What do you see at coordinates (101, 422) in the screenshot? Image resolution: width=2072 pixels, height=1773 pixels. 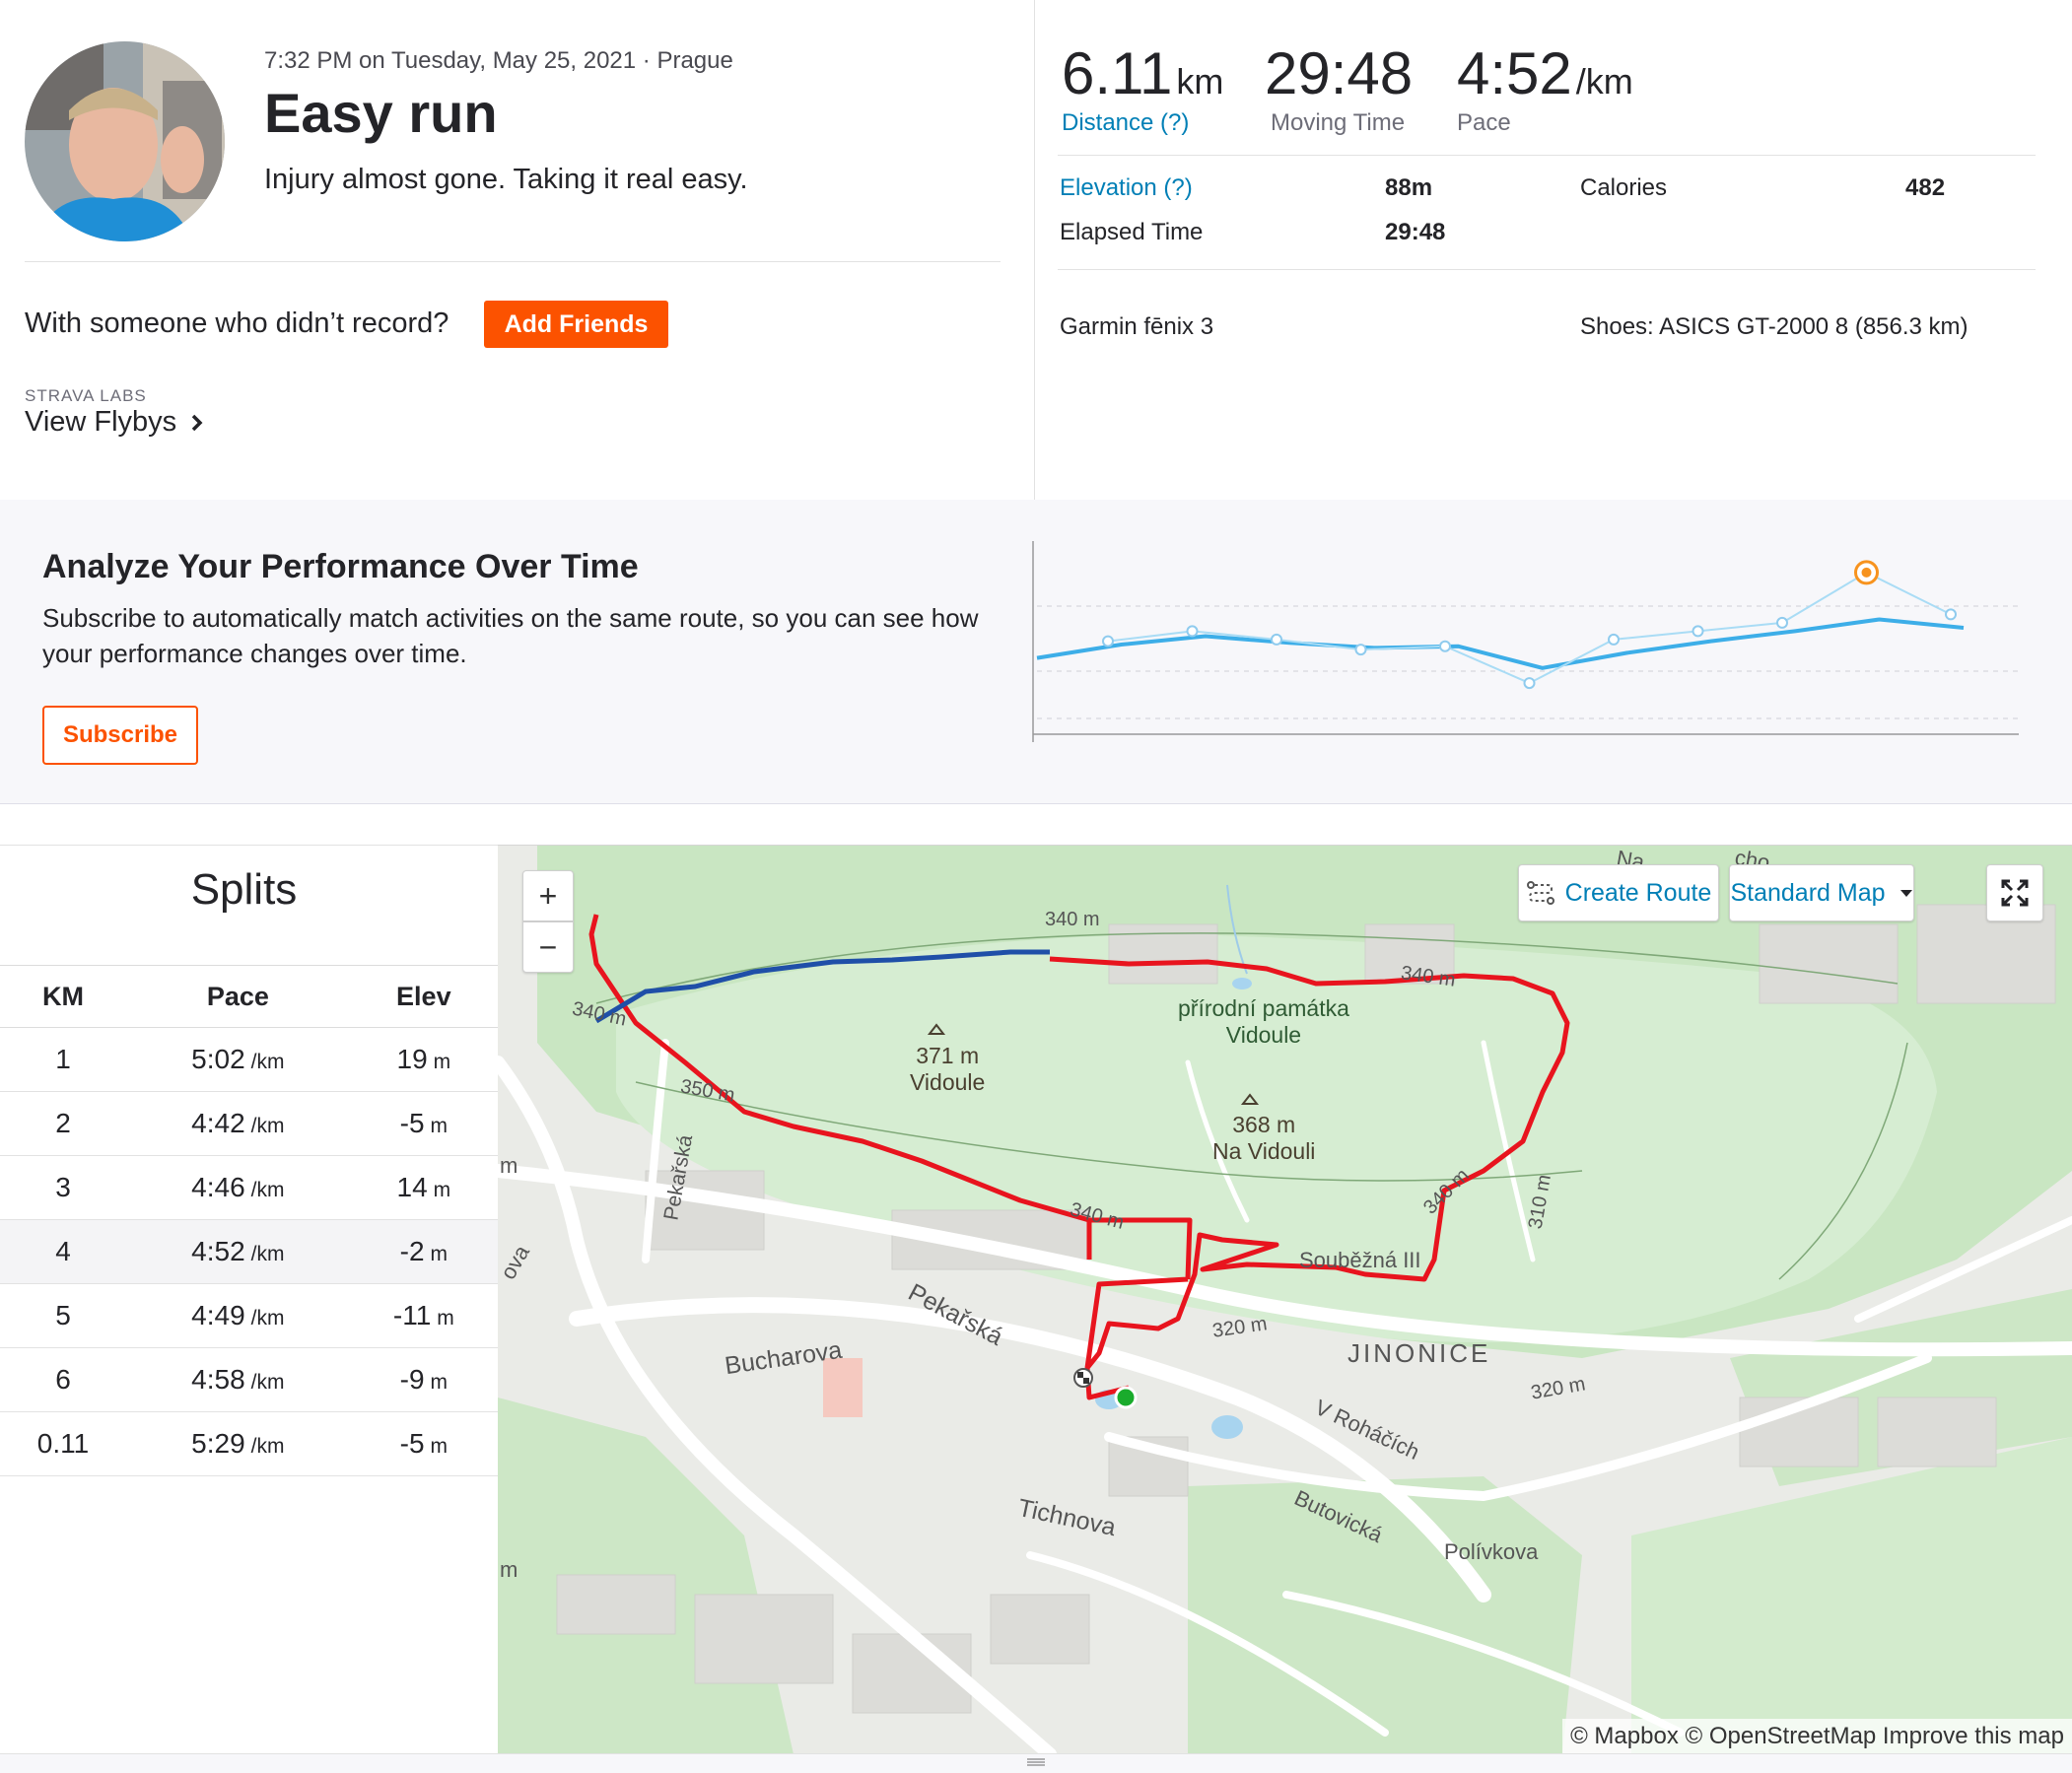 I see `view-flybys-label: View Flybys` at bounding box center [101, 422].